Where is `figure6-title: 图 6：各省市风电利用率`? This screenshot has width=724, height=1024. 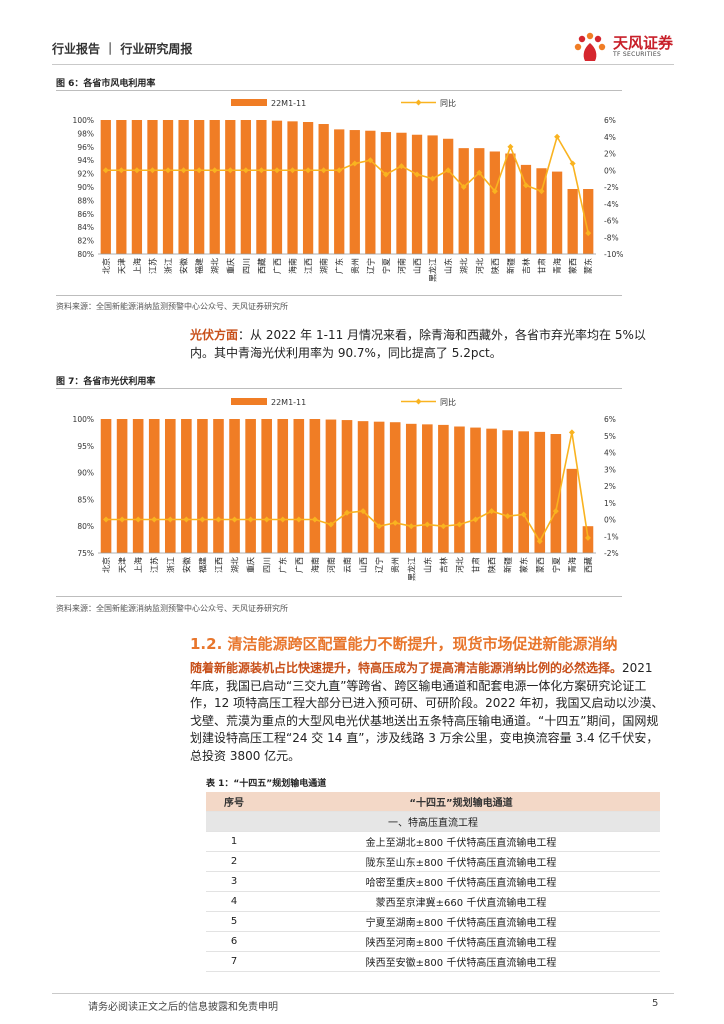
figure6-title: 图 6：各省市风电利用率 is located at coordinates (106, 84).